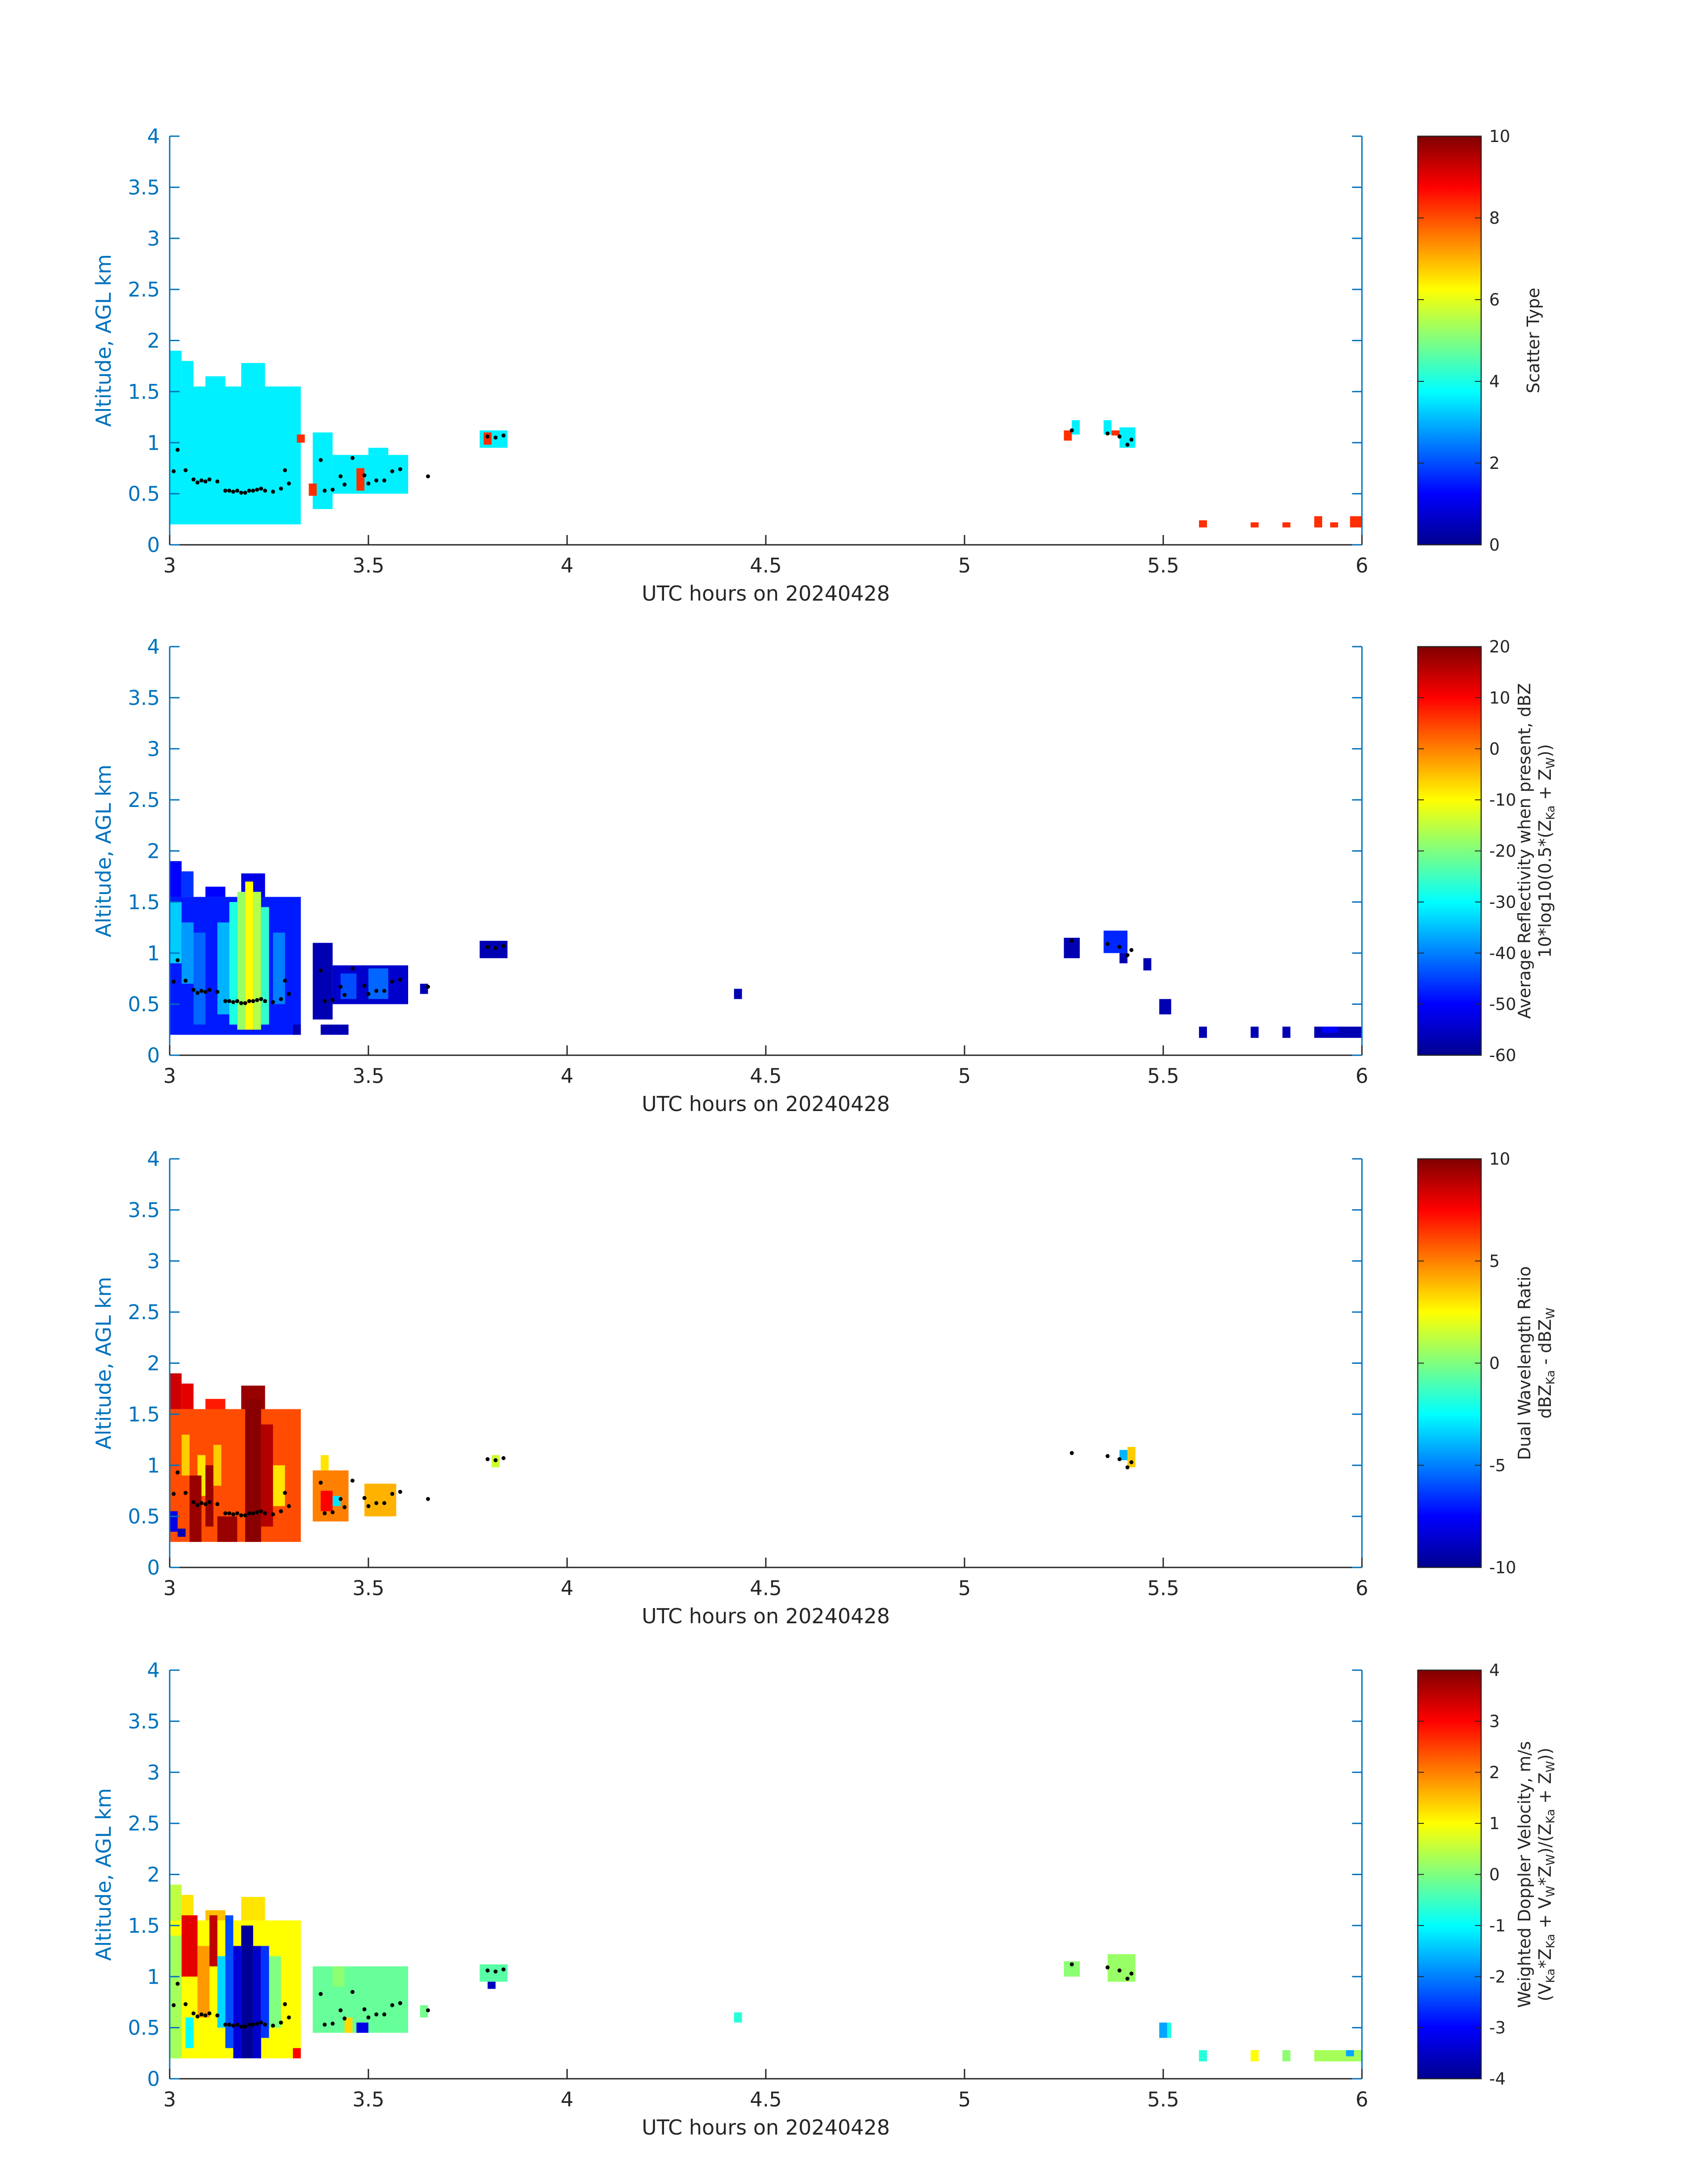  What do you see at coordinates (1502, 902) in the screenshot?
I see `colorbar-tick-label: -30` at bounding box center [1502, 902].